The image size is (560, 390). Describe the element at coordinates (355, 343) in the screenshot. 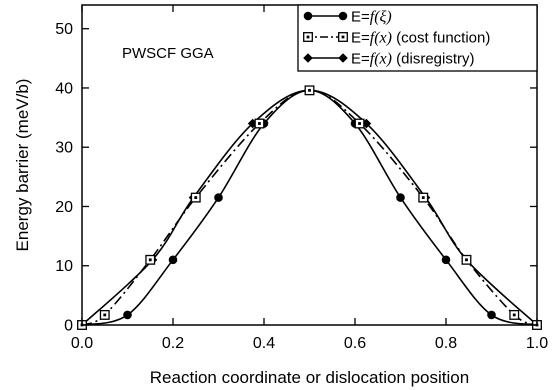

I see `x-tick-label: 0.6` at that location.